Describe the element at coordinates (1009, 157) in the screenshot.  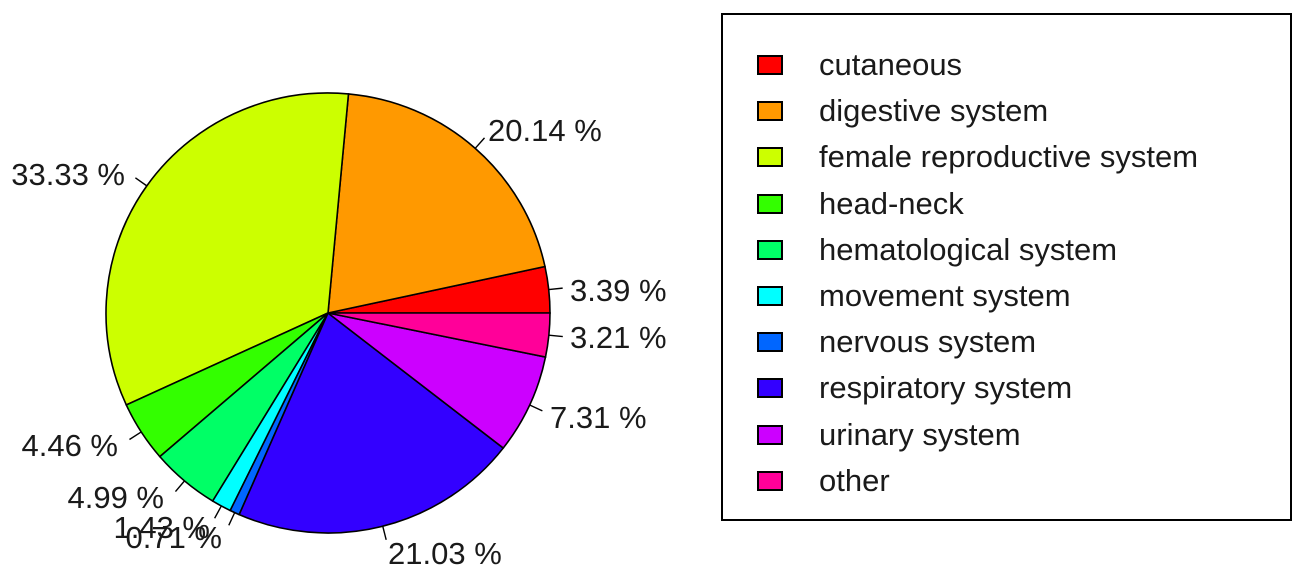
I see `legend-label: female reproductive system` at that location.